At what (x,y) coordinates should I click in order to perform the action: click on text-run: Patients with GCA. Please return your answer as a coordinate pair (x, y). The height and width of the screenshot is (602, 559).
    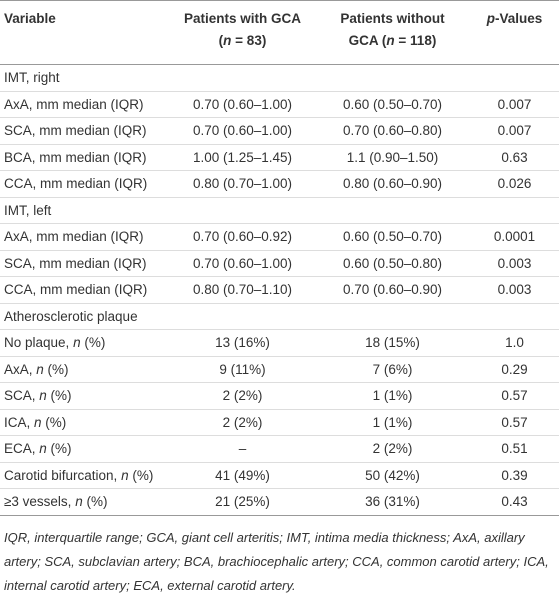
    Looking at the image, I should click on (242, 18).